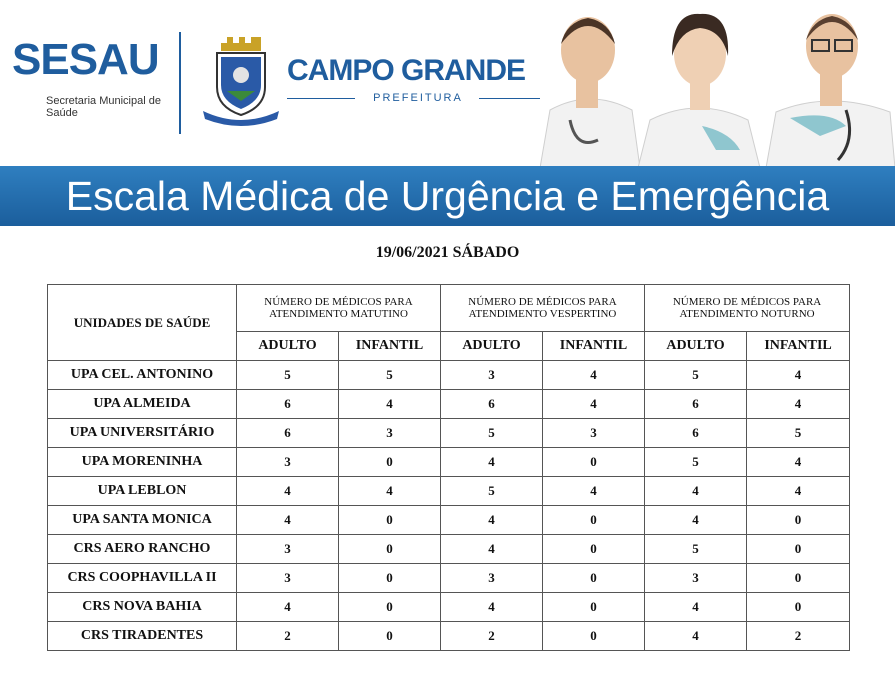 The width and height of the screenshot is (895, 674). What do you see at coordinates (241, 81) in the screenshot?
I see `city-crest-icon` at bounding box center [241, 81].